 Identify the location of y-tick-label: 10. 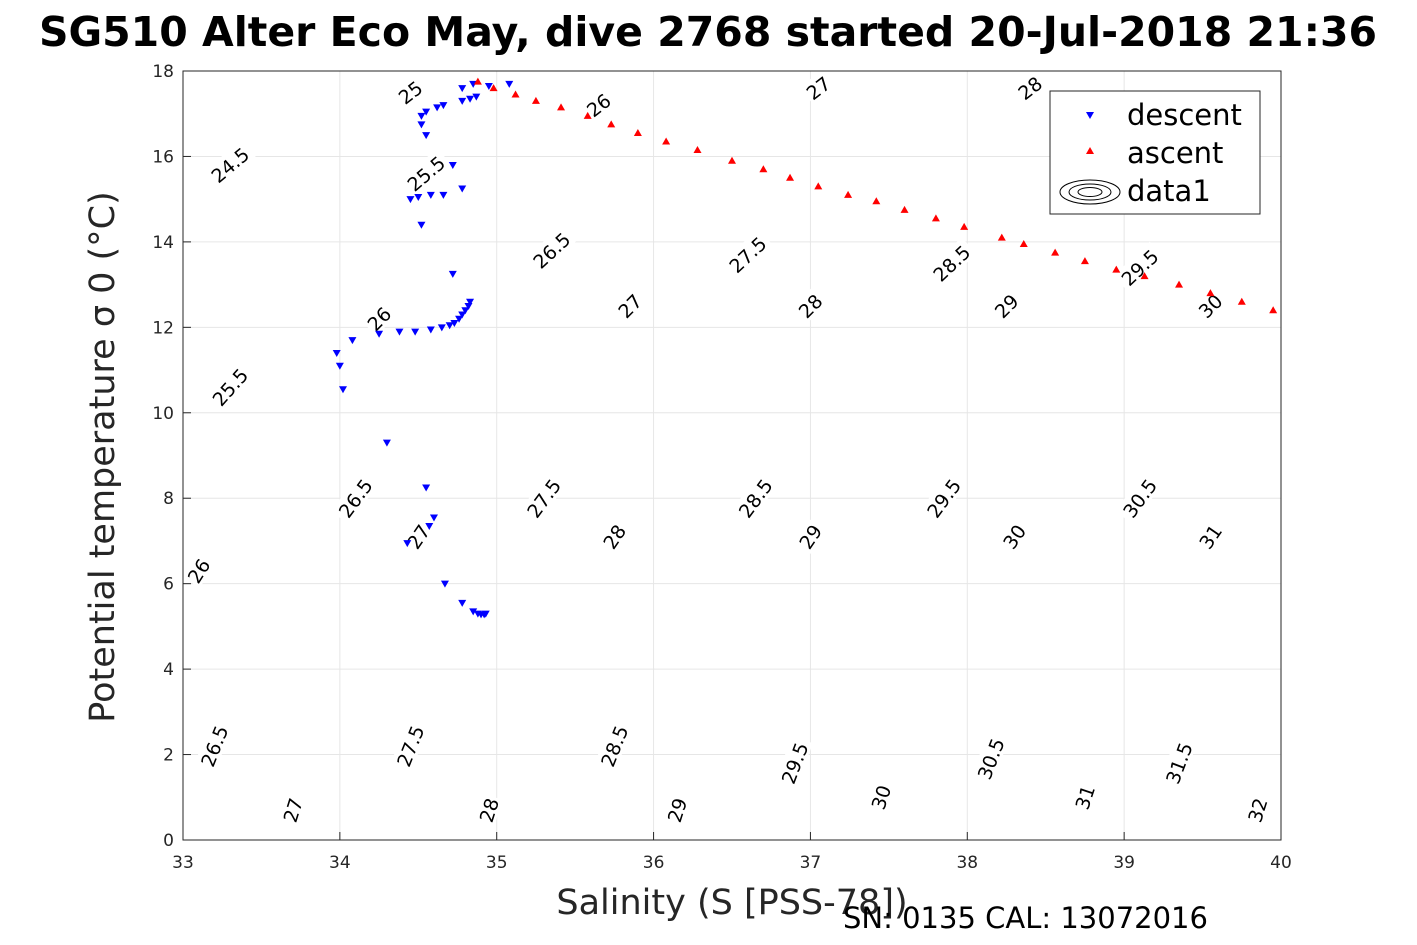
(163, 414).